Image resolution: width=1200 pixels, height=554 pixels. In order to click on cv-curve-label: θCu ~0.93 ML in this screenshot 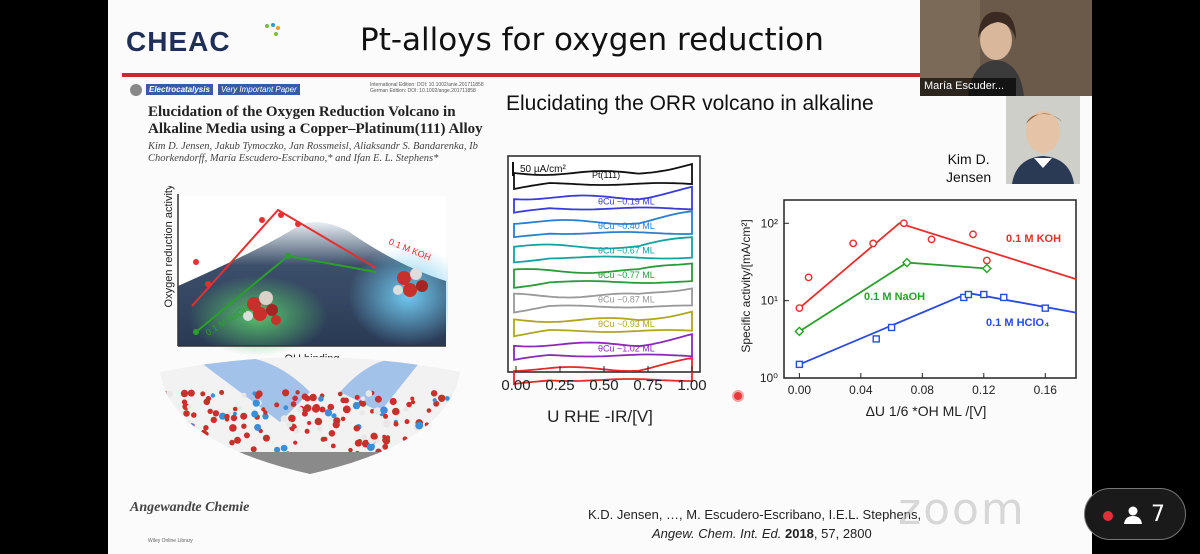, I will do `click(626, 324)`.